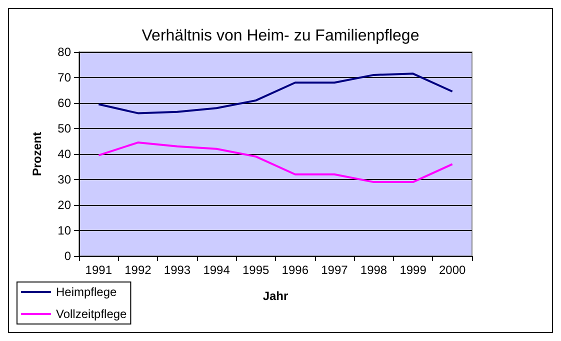  What do you see at coordinates (98, 270) in the screenshot?
I see `x-tick-label: 1991` at bounding box center [98, 270].